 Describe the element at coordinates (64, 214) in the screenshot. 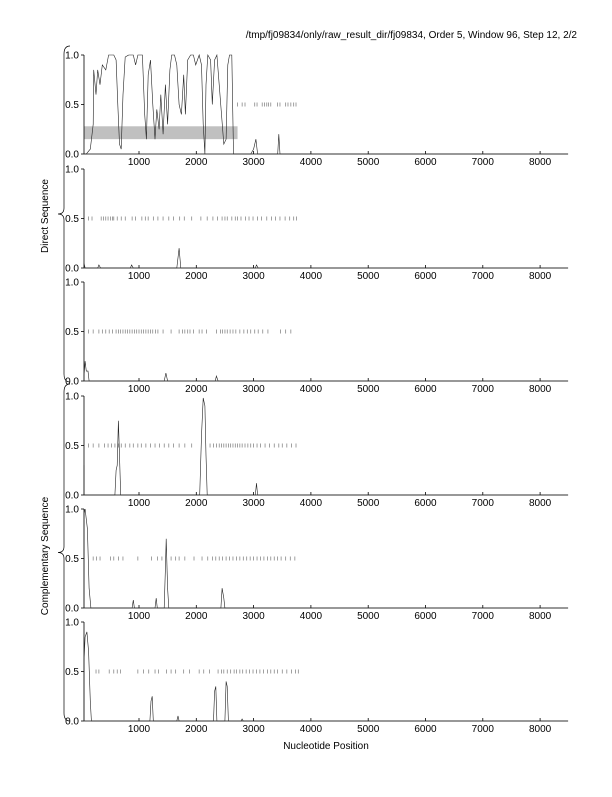

I see `direct-sequence-brace` at that location.